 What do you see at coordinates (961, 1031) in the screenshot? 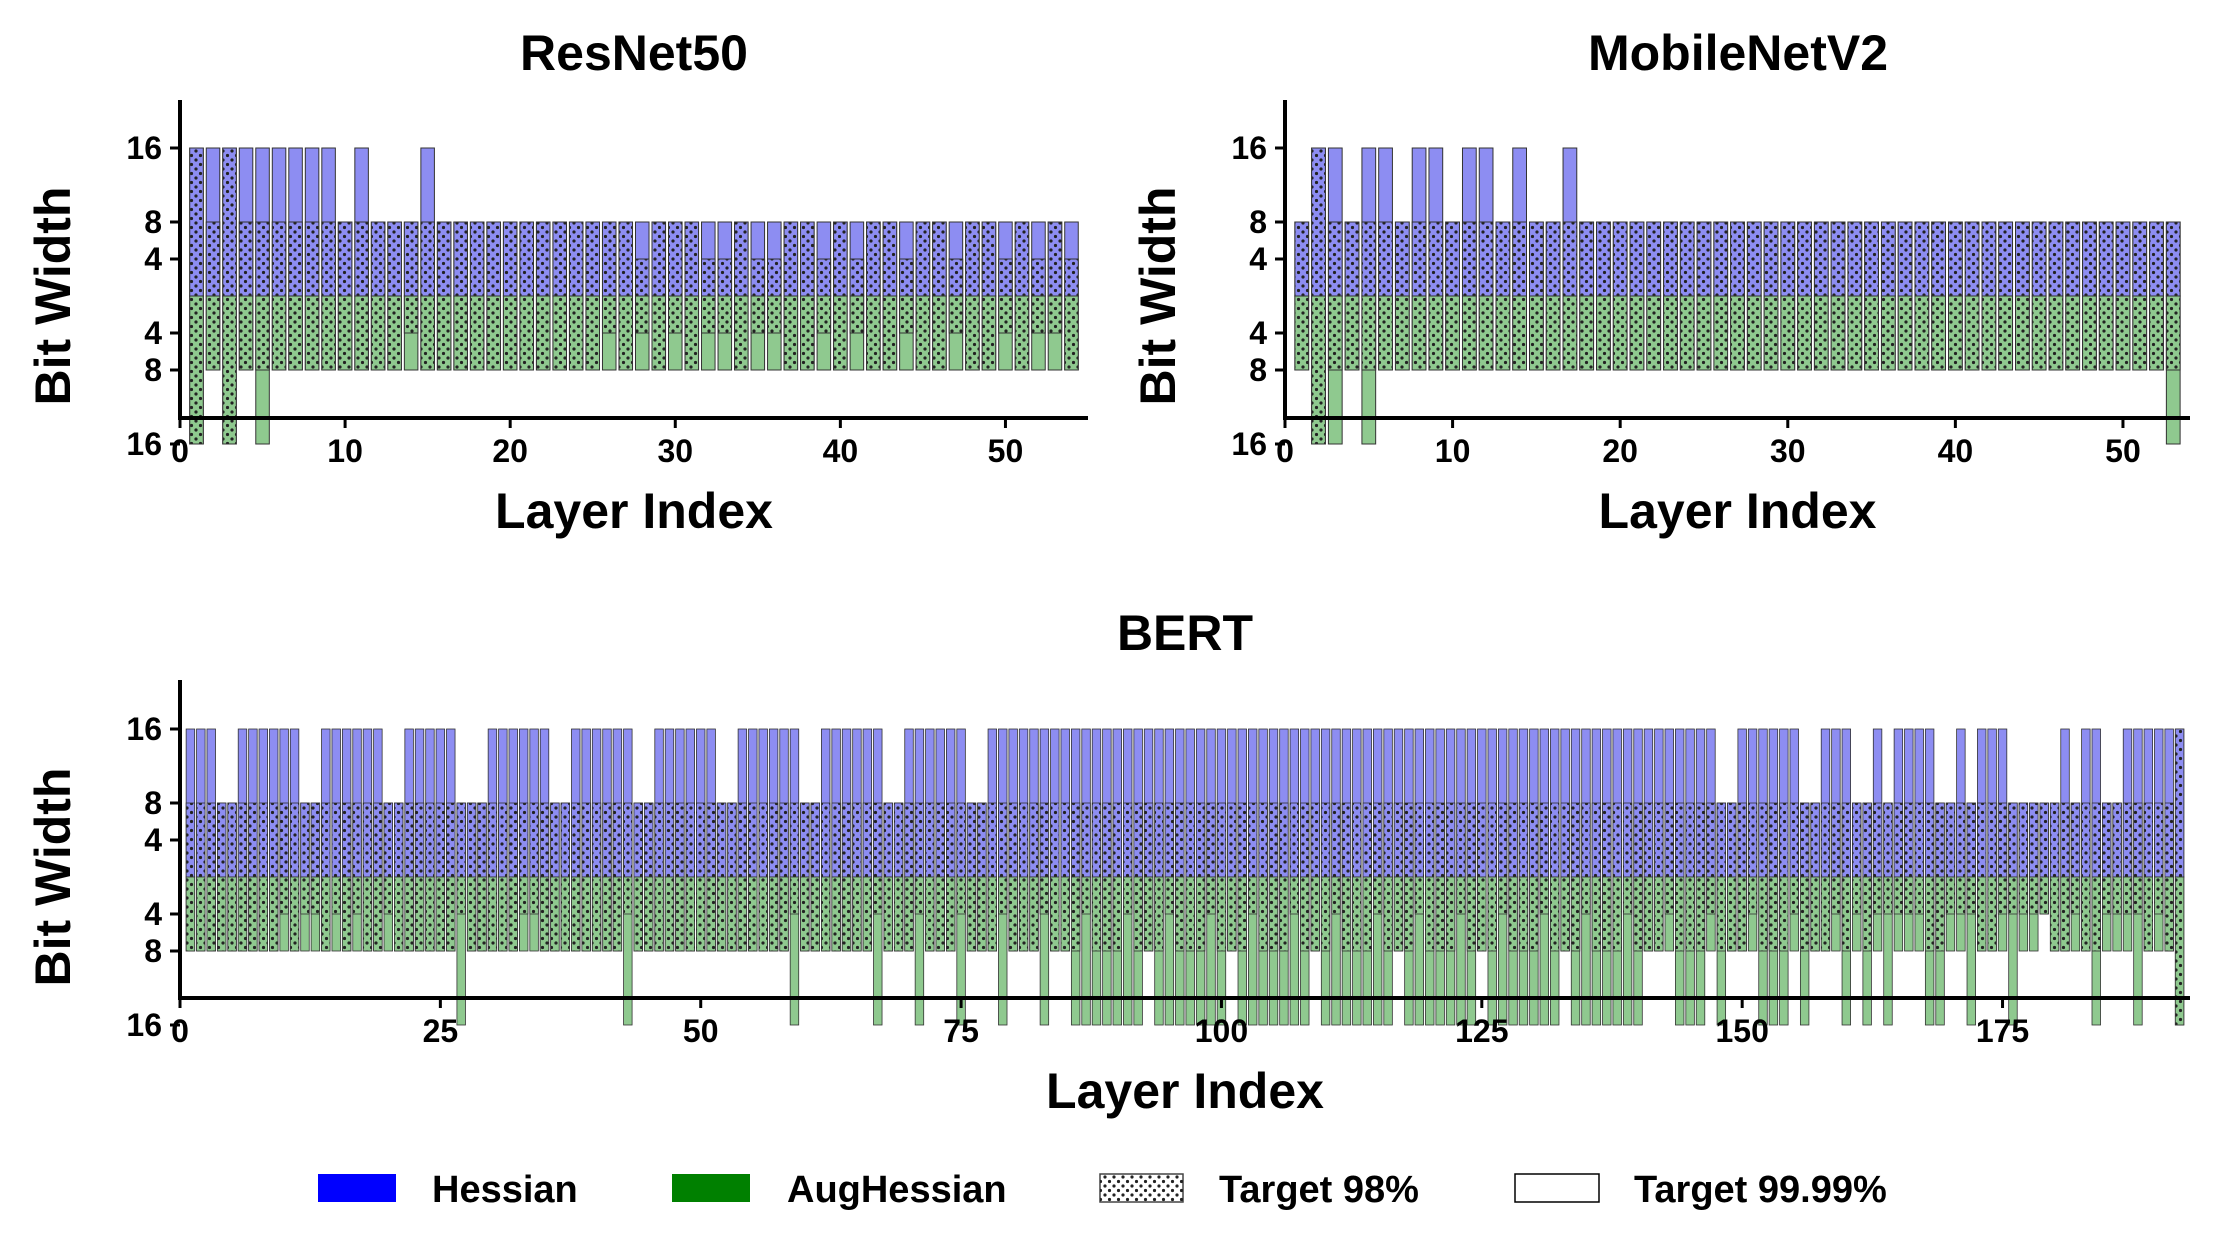
I see `x-tick-label: 75` at bounding box center [961, 1031].